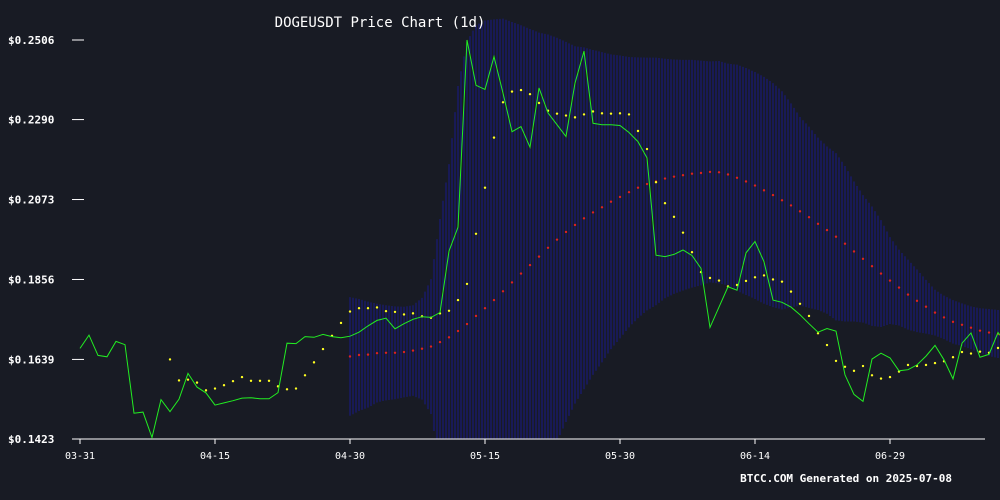 This screenshot has height=500, width=1000. I want to click on y-tick-label: $0.1639, so click(31, 359).